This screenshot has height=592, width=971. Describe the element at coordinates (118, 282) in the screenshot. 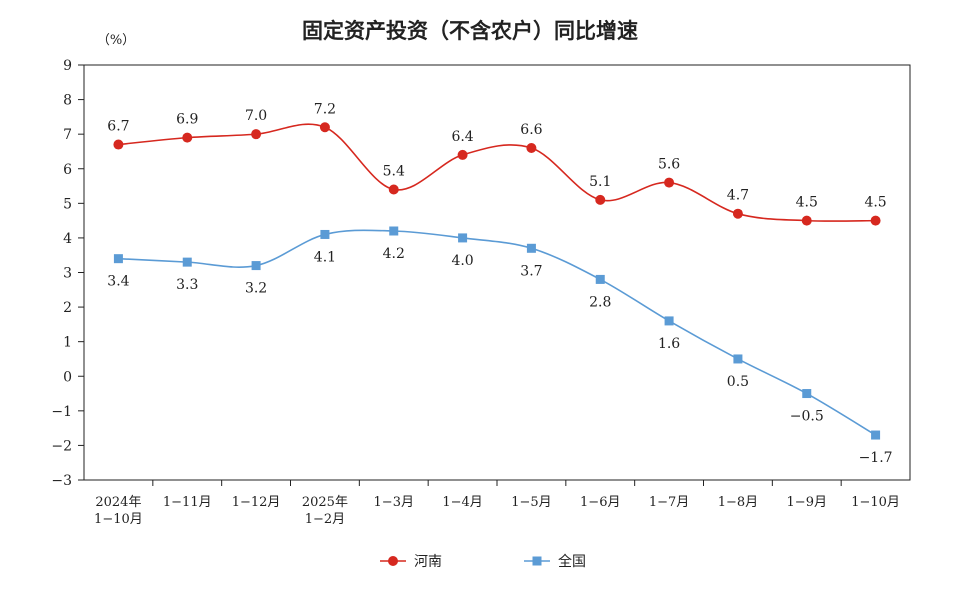

I see `data-label: 3.4` at that location.